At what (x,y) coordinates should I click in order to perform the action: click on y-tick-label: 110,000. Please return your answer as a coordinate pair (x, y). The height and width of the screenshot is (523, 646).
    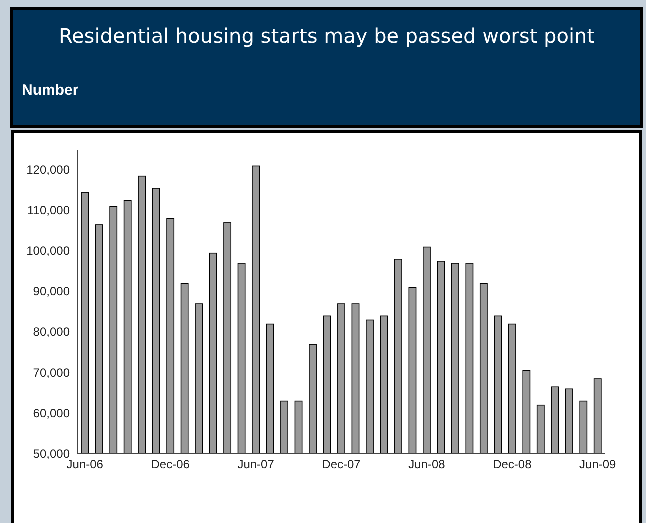
    Looking at the image, I should click on (49, 211).